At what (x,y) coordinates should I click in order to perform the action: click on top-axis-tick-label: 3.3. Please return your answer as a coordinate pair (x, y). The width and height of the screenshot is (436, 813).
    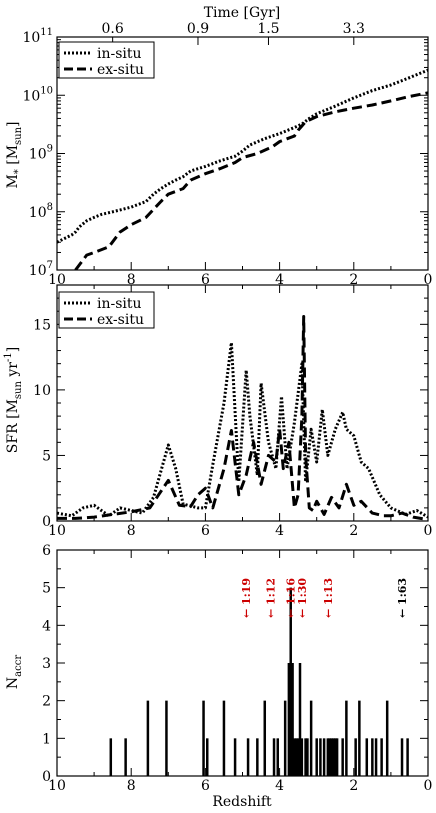
    Looking at the image, I should click on (354, 29).